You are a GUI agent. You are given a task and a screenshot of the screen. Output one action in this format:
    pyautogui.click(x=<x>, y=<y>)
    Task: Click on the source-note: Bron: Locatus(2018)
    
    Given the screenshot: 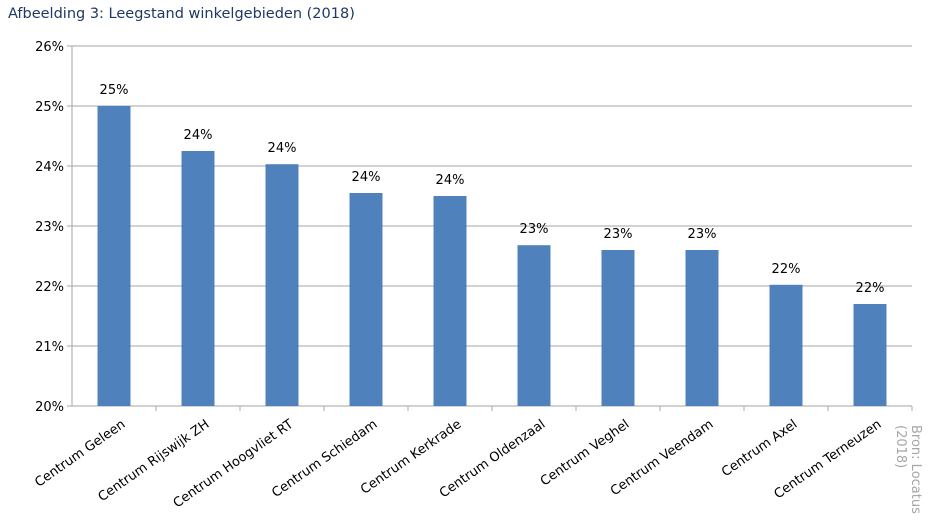 What is the action you would take?
    pyautogui.click(x=908, y=469)
    